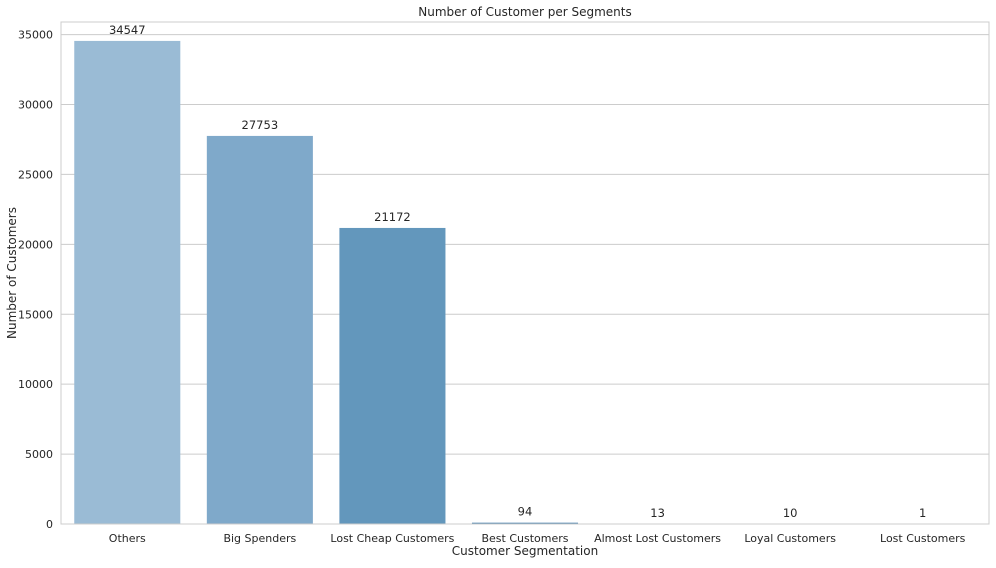 The height and width of the screenshot is (568, 996). What do you see at coordinates (12, 273) in the screenshot?
I see `y-axis-label: Number of Customers` at bounding box center [12, 273].